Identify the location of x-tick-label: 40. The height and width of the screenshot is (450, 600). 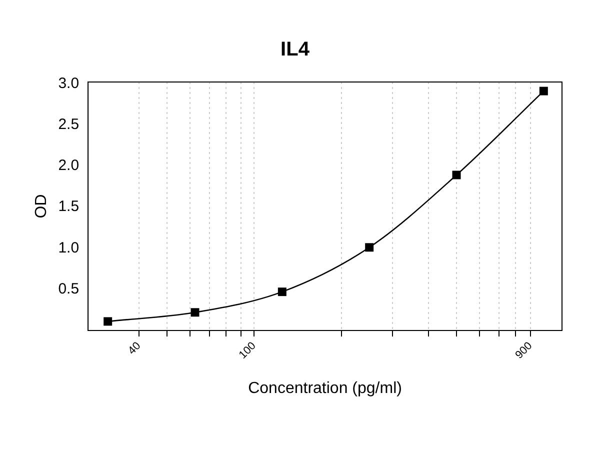
(135, 349).